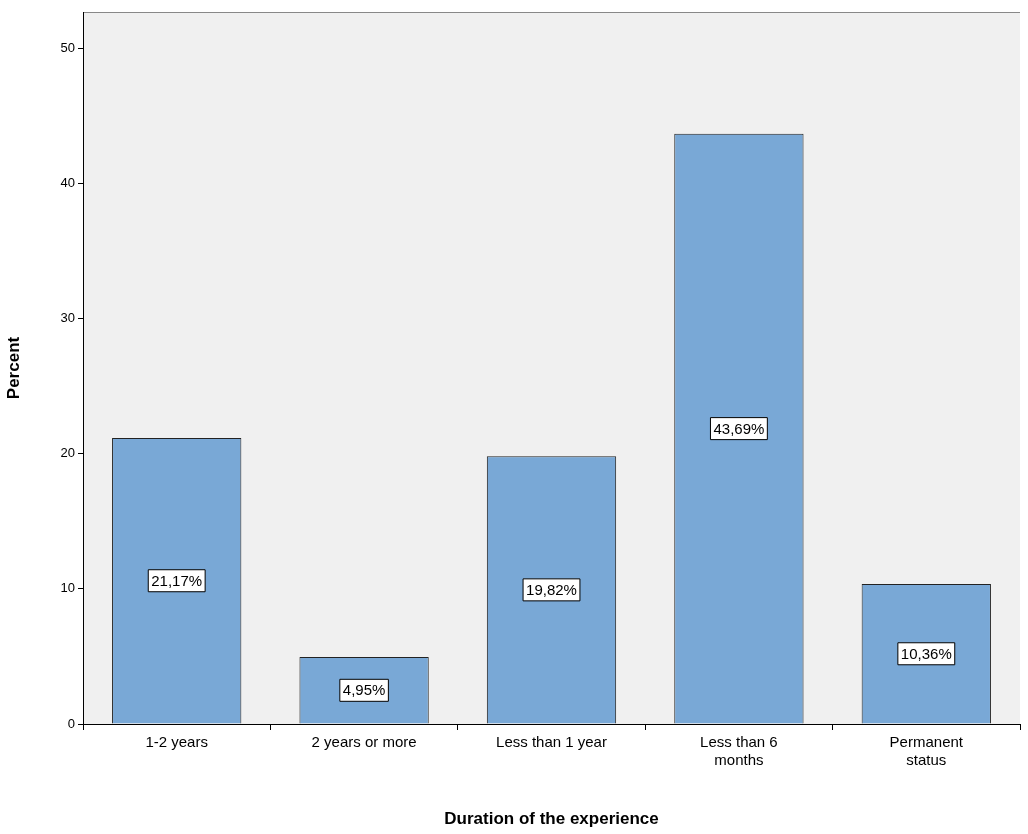 Image resolution: width=1028 pixels, height=834 pixels. What do you see at coordinates (177, 580) in the screenshot?
I see `data-label: 21,17%` at bounding box center [177, 580].